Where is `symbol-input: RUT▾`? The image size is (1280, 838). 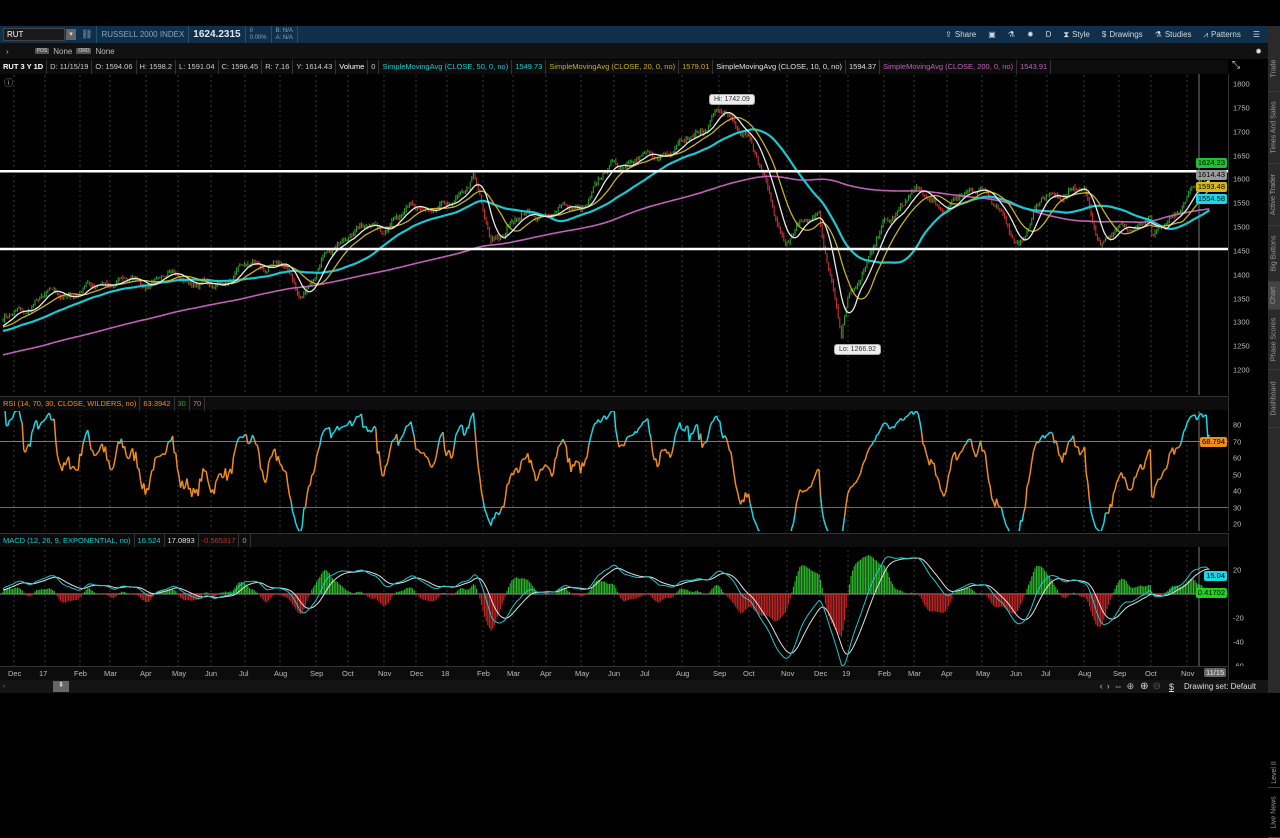 symbol-input: RUT▾ is located at coordinates (34, 34).